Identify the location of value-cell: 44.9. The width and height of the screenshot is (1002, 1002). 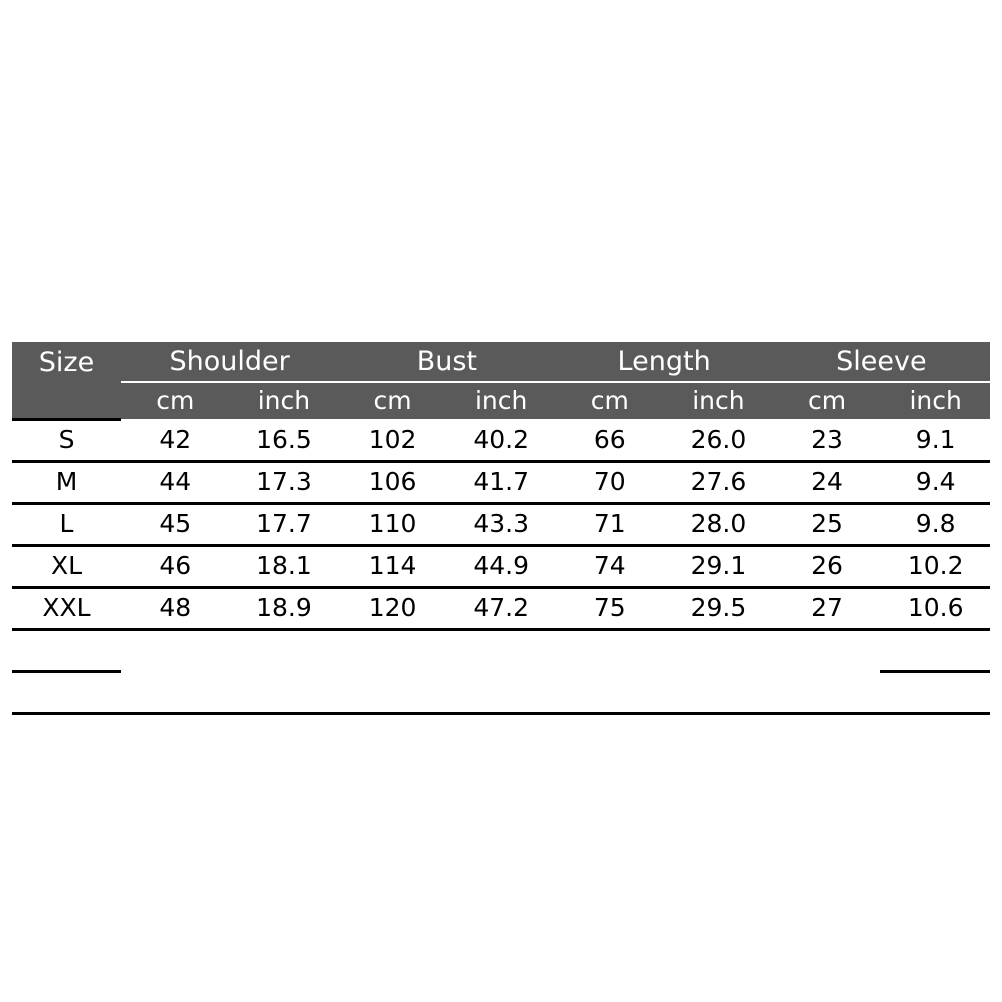
(501, 565).